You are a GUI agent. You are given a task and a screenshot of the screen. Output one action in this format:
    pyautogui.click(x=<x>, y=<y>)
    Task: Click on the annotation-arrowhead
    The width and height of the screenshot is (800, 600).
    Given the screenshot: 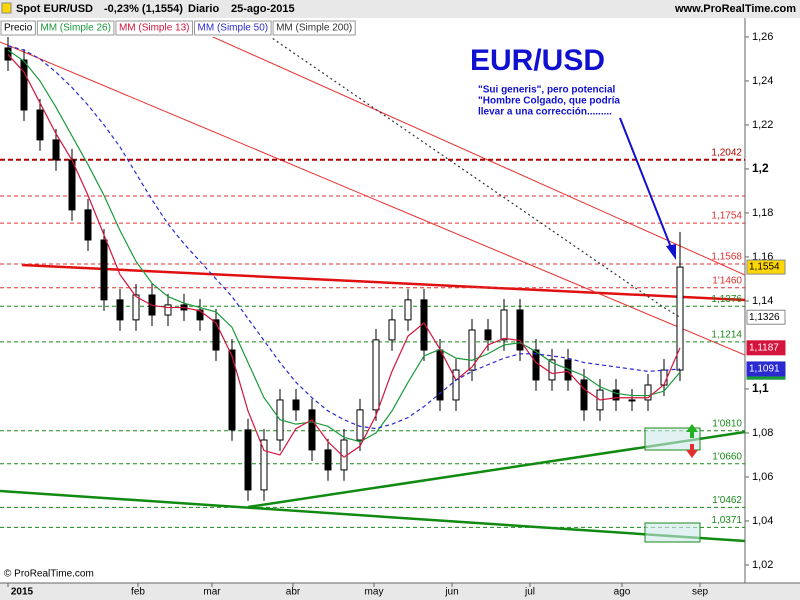 What is the action you would take?
    pyautogui.click(x=671, y=252)
    